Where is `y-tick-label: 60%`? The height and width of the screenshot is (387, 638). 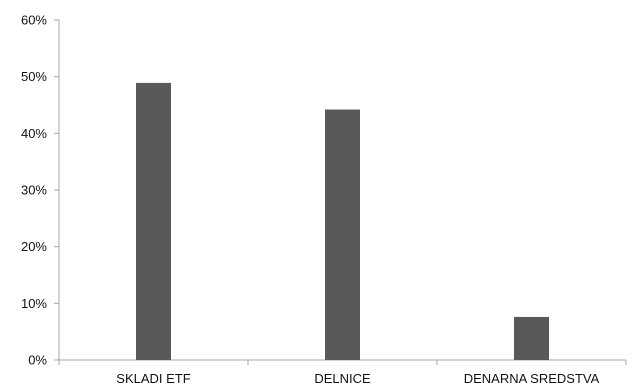 y-tick-label: 60% is located at coordinates (34, 20).